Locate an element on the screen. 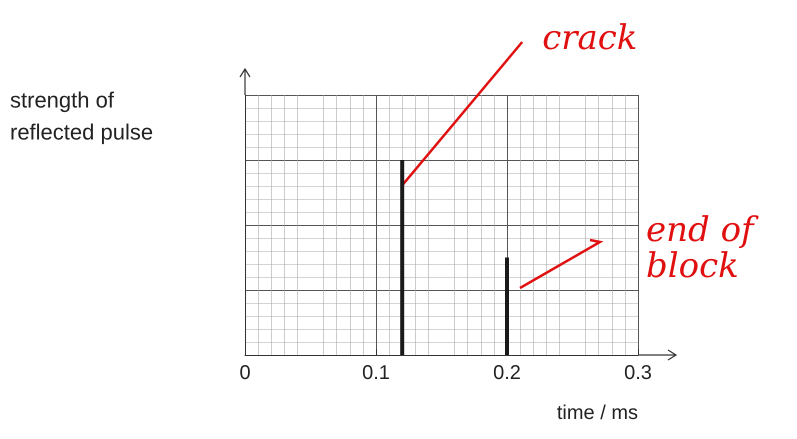  x-tick-label: 0.1 is located at coordinates (376, 373).